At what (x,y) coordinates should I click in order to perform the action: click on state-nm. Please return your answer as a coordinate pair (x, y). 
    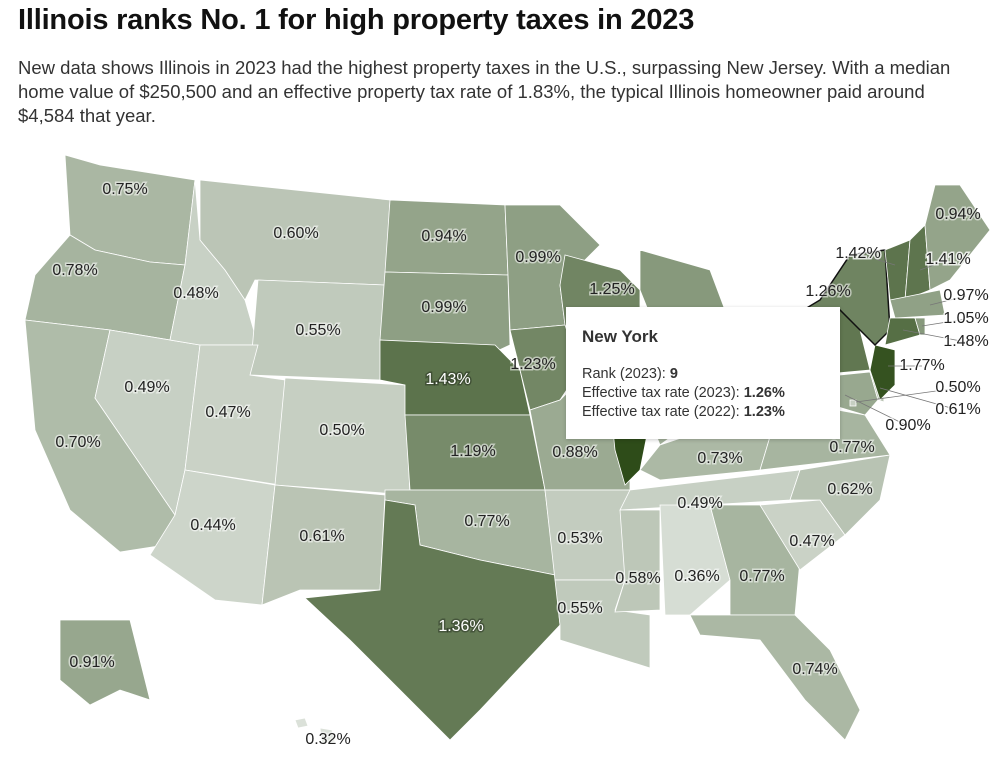
    Looking at the image, I should click on (323, 545).